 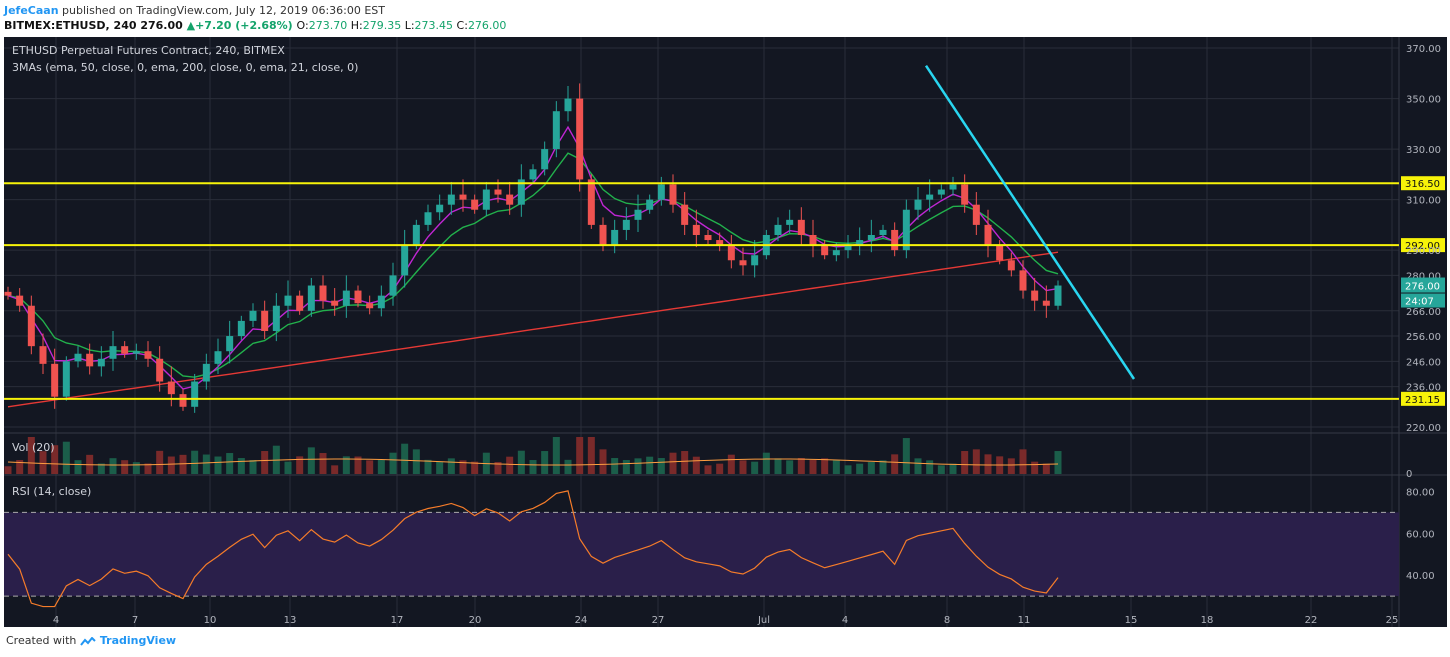 I want to click on level-label: 231.15, so click(x=1422, y=400).